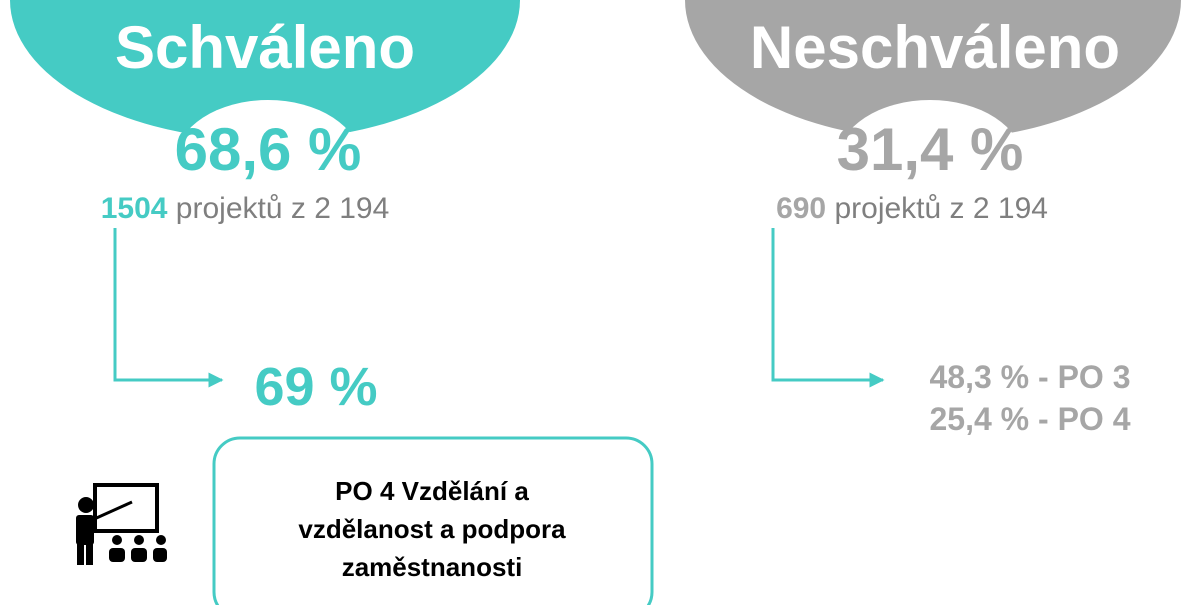 The height and width of the screenshot is (605, 1184). I want to click on approved-count-line: 1504 projektů z 2 194, so click(245, 208).